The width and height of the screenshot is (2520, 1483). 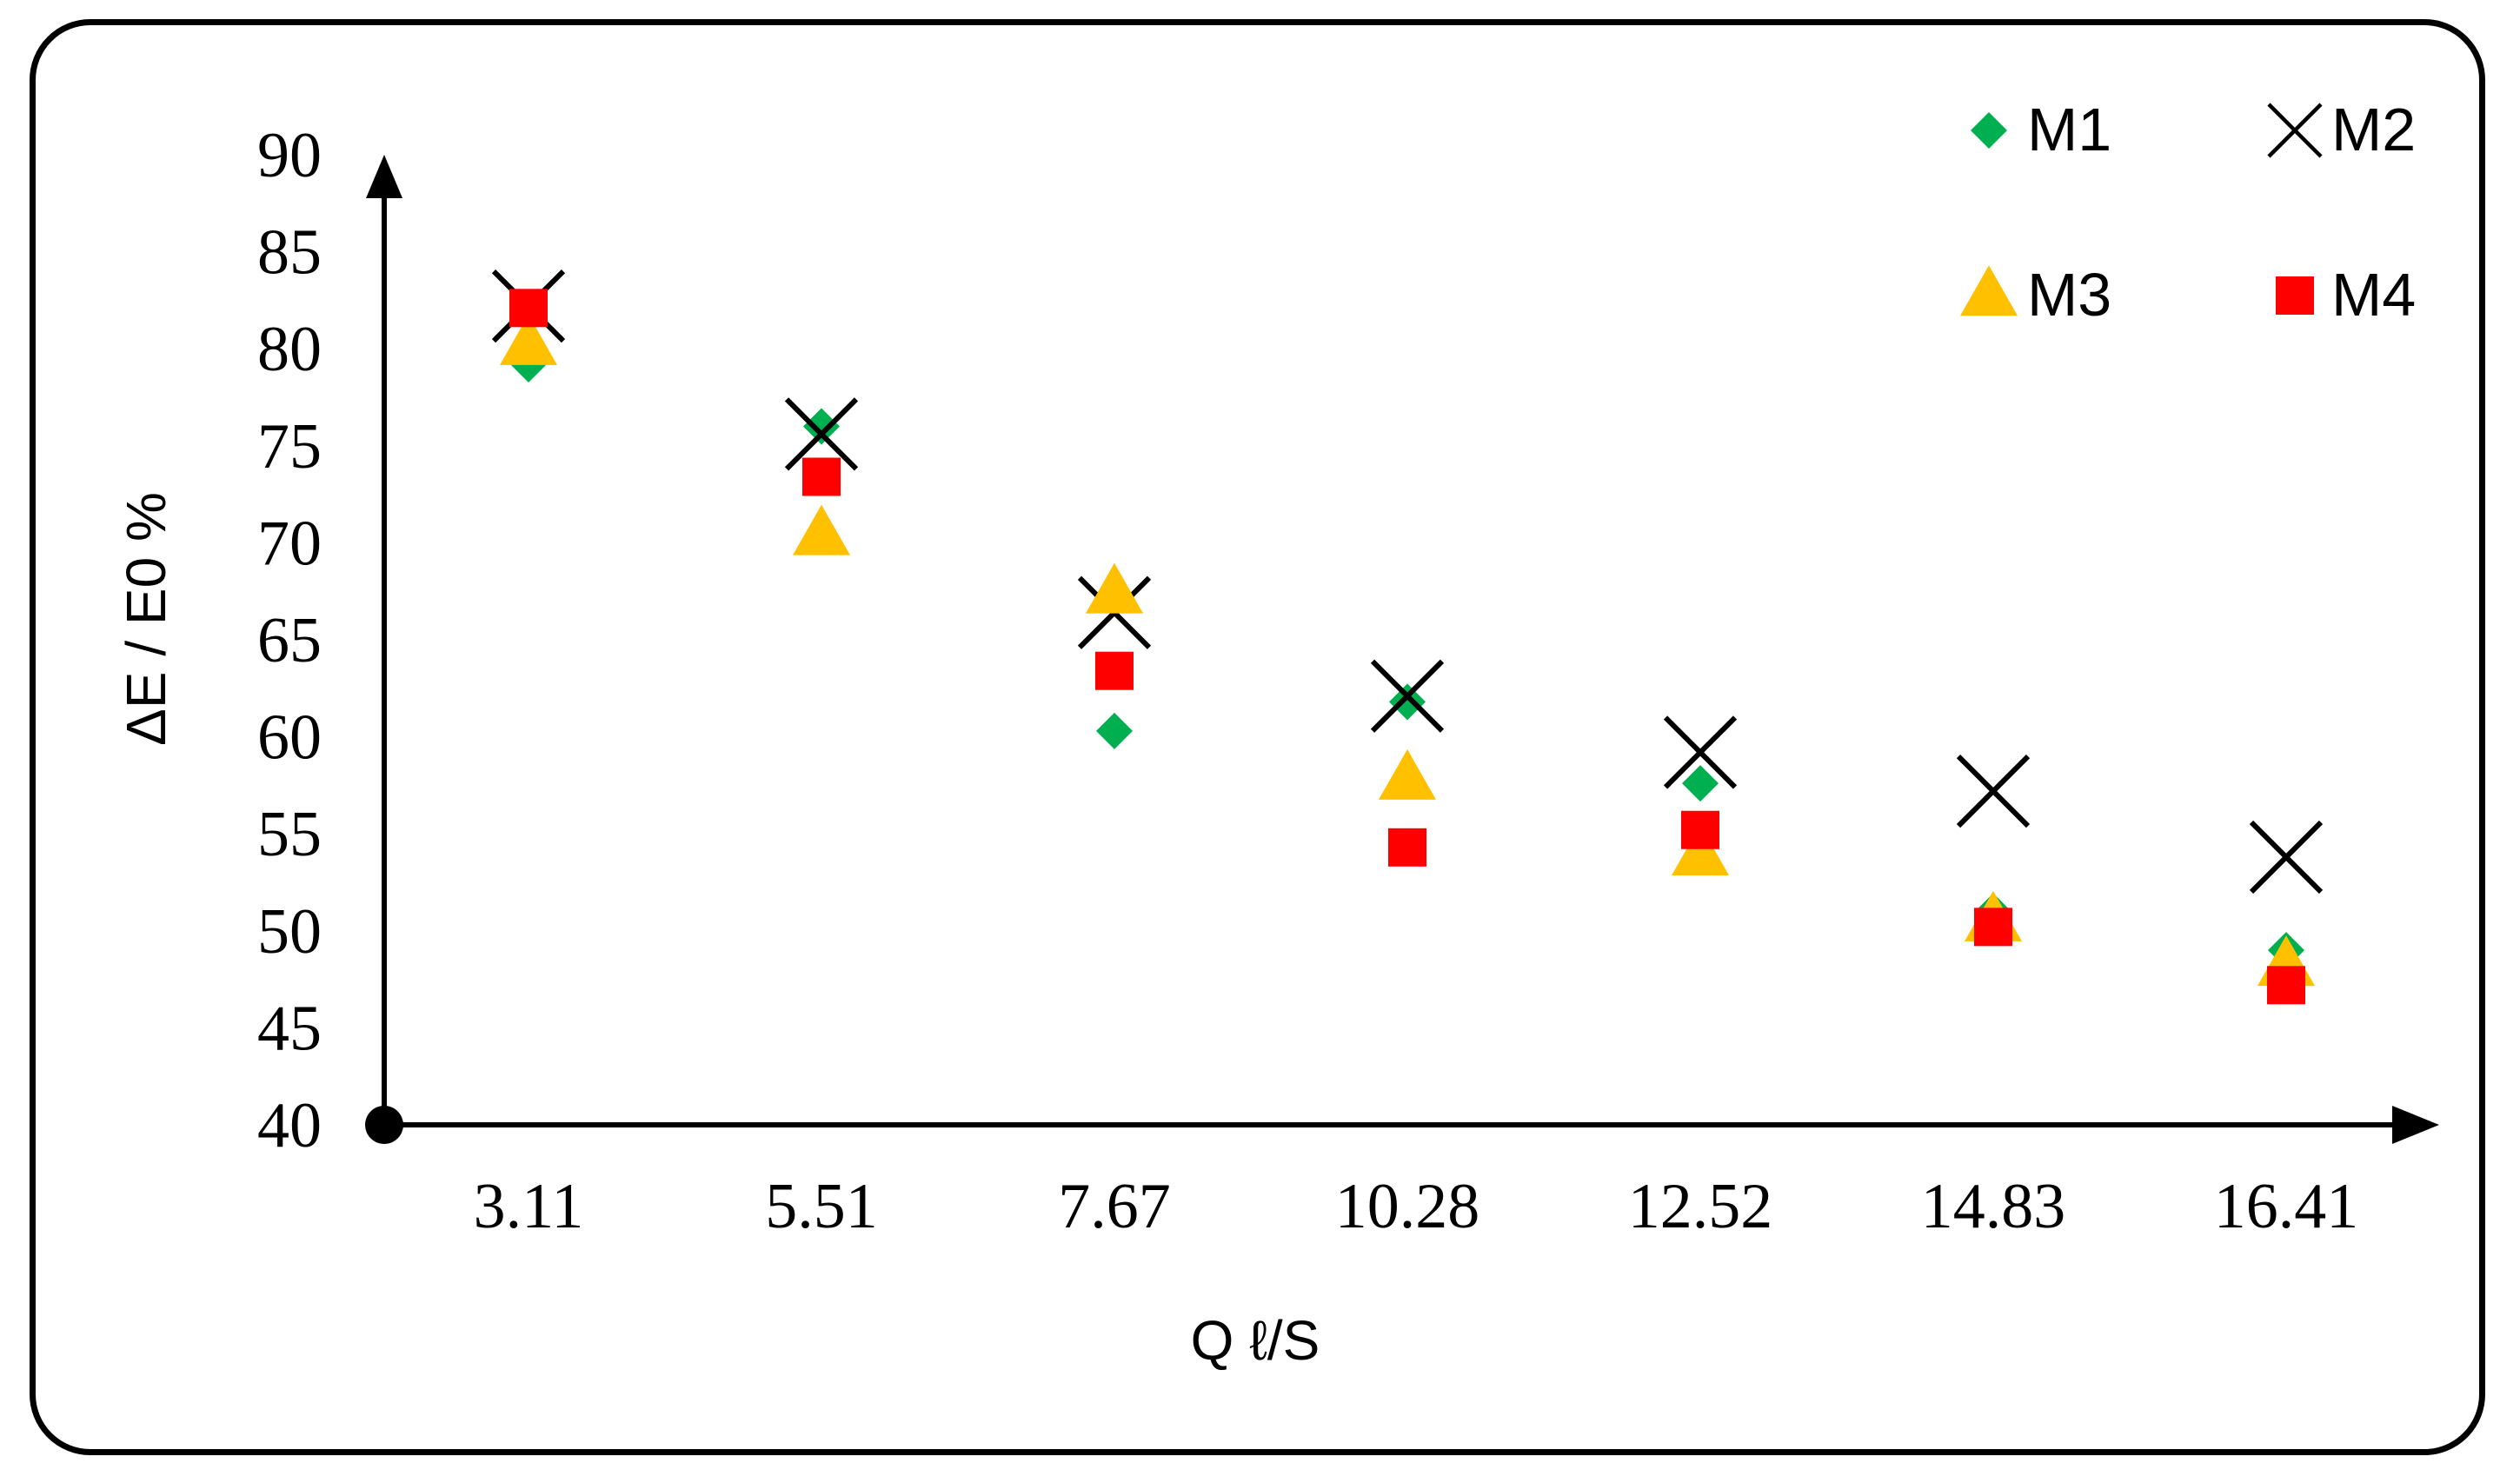 What do you see at coordinates (289, 932) in the screenshot?
I see `y-tick-label: 50` at bounding box center [289, 932].